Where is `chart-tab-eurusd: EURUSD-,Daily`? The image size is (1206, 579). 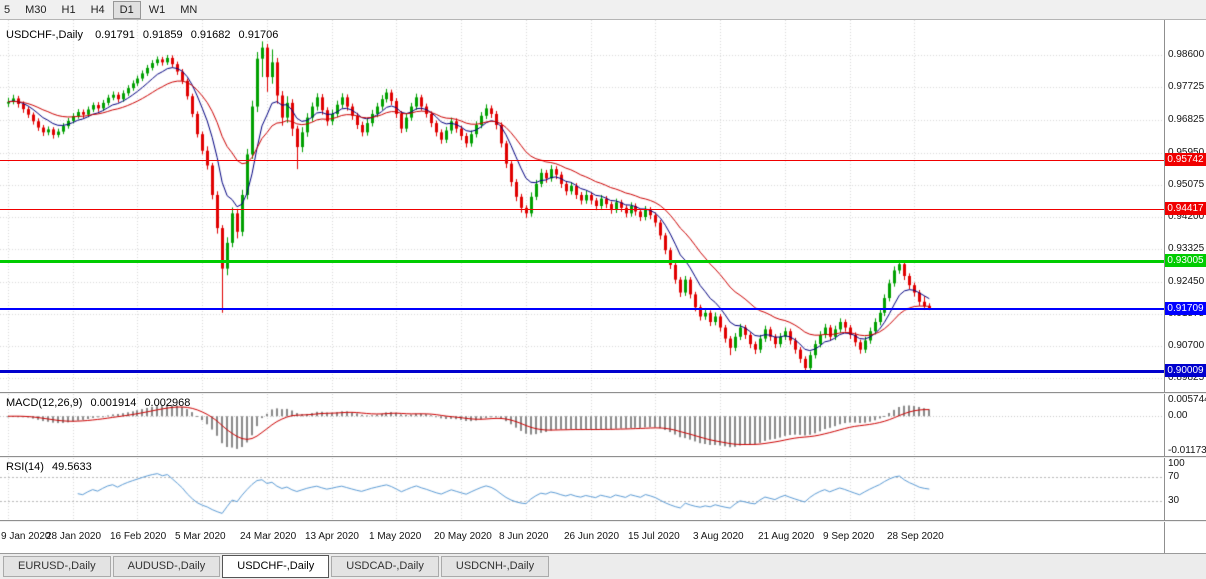 chart-tab-eurusd: EURUSD-,Daily is located at coordinates (57, 566).